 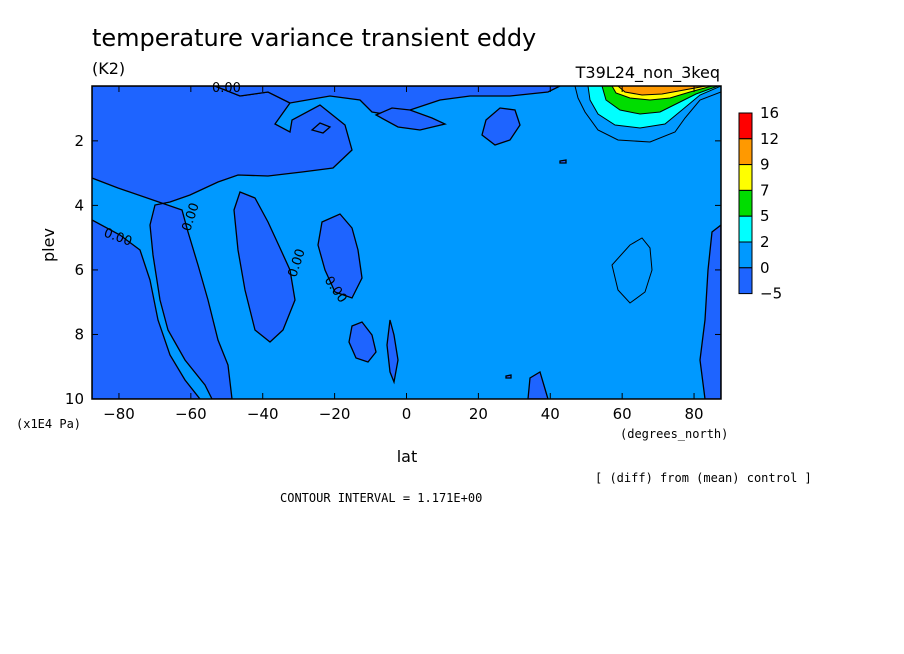 What do you see at coordinates (703, 478) in the screenshot?
I see `diff-note: [ (diff) from (mean) control ]` at bounding box center [703, 478].